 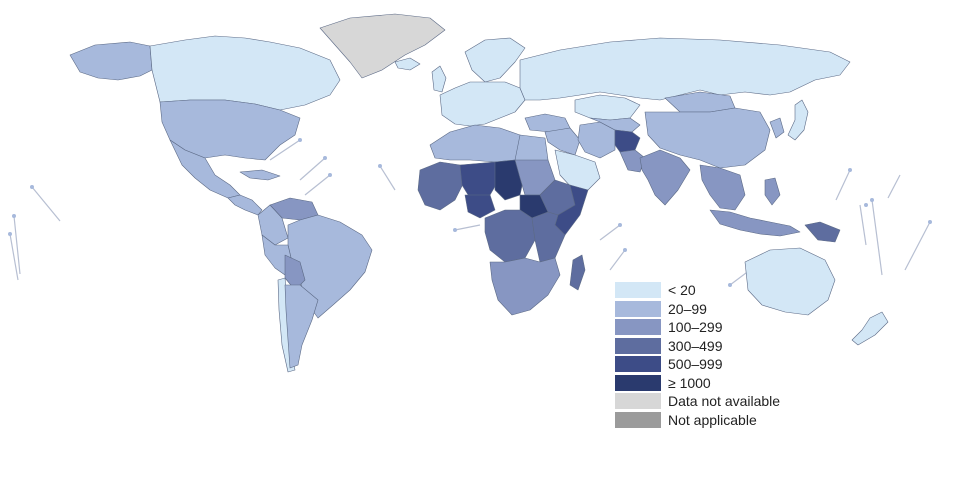 I want to click on legend-label: Data not available, so click(x=724, y=401).